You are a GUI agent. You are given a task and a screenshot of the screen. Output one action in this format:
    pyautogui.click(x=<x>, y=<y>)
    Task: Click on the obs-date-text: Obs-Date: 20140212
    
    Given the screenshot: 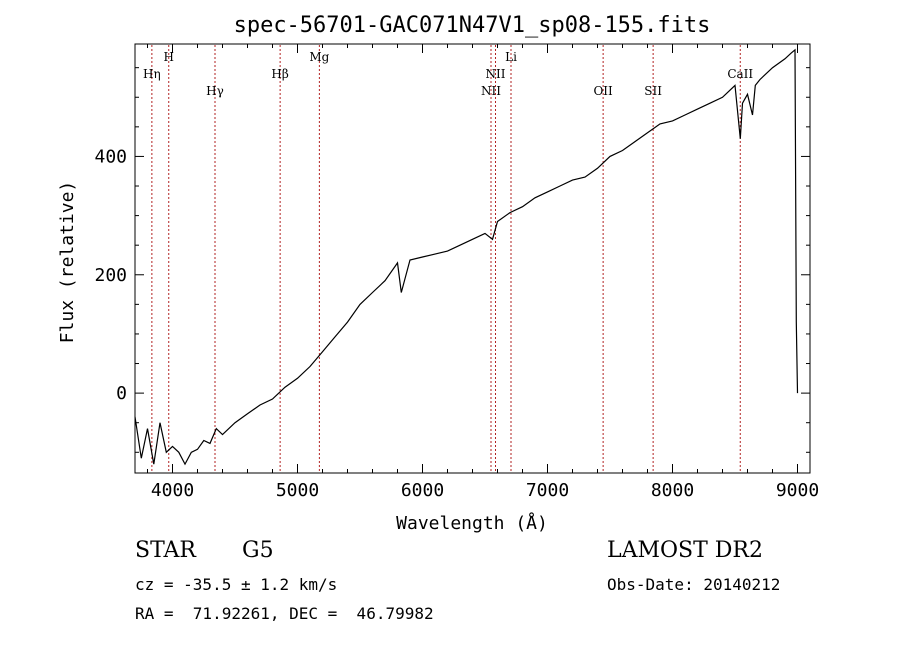 What is the action you would take?
    pyautogui.click(x=694, y=584)
    